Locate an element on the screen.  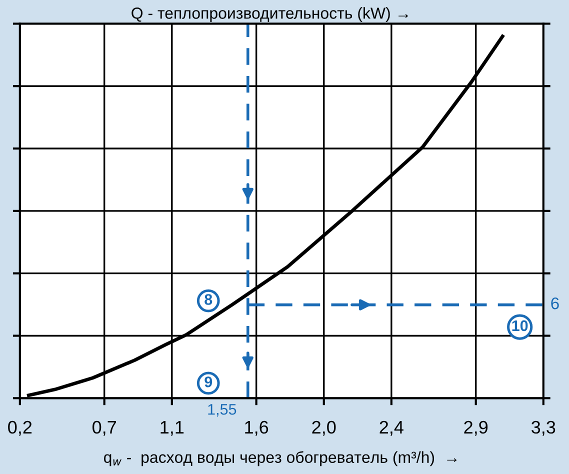
x-tick-label: 1,1 is located at coordinates (172, 428).